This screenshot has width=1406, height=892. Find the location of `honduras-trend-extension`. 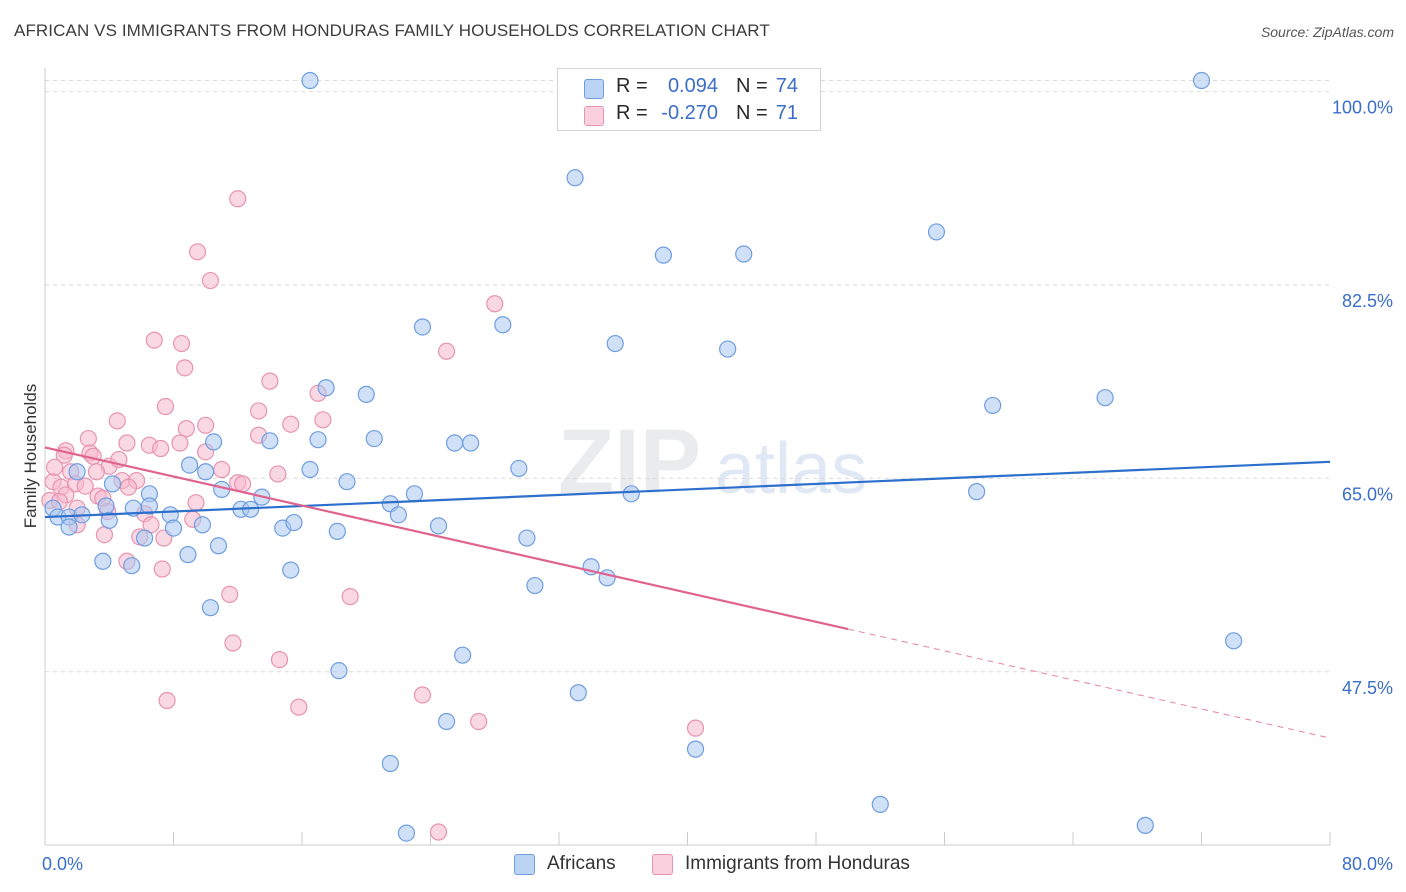

honduras-trend-extension is located at coordinates (1089, 683).